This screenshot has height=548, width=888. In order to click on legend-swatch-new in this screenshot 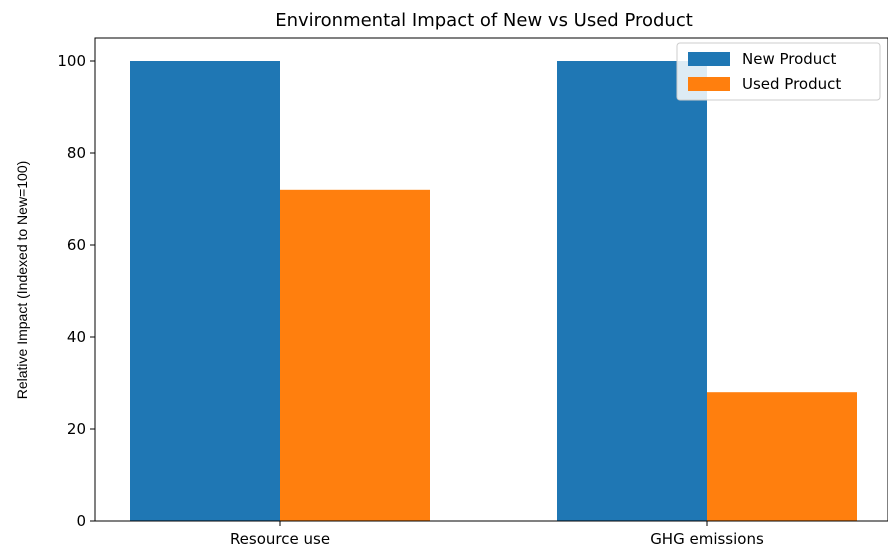, I will do `click(709, 59)`.